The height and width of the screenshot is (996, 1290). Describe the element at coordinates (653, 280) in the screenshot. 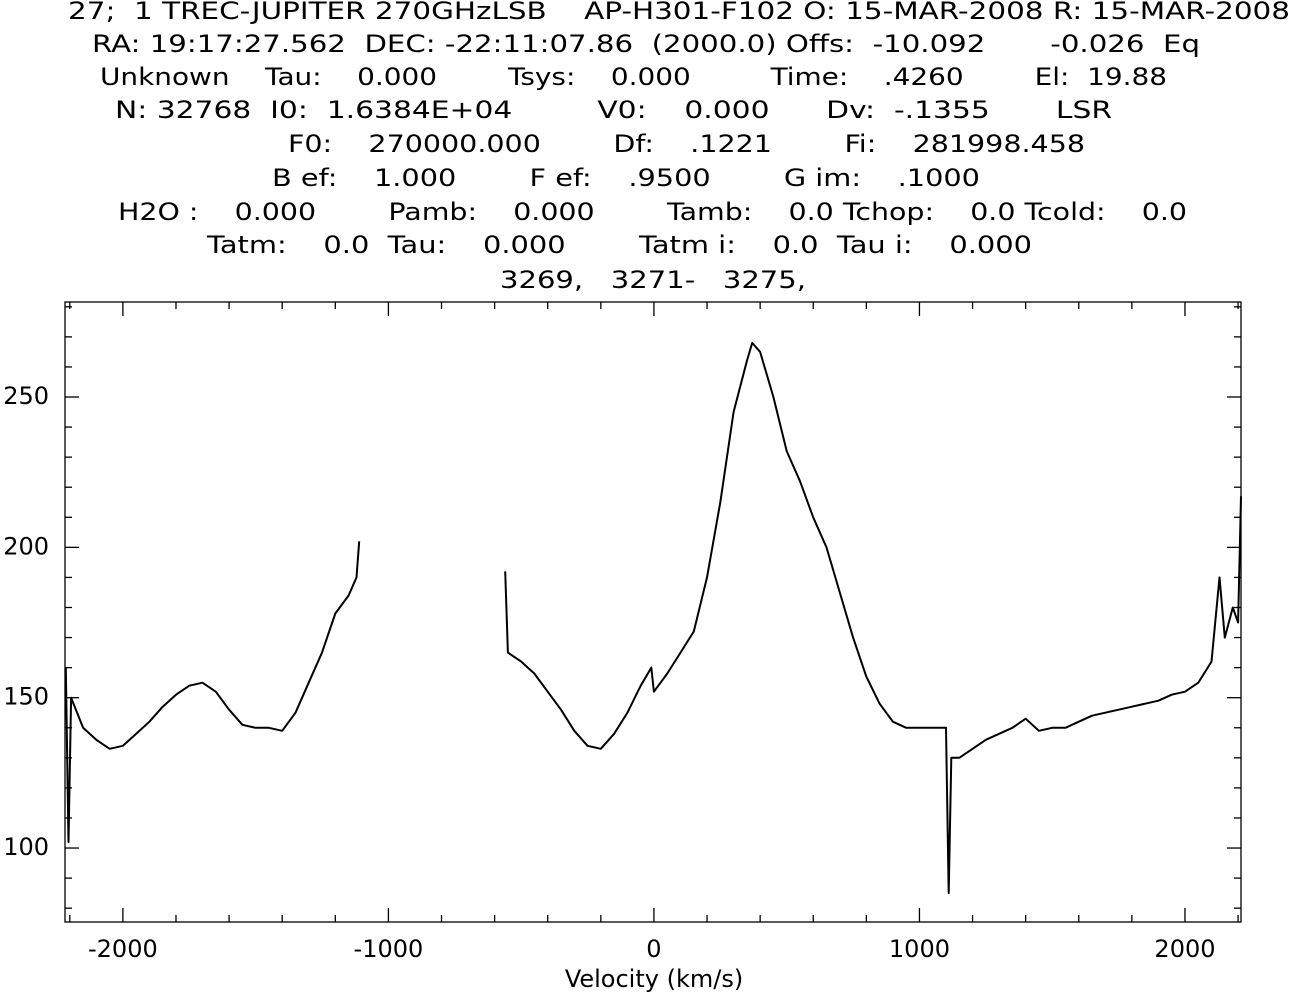

I see `header-line: 3269, 3271- 3275,` at that location.